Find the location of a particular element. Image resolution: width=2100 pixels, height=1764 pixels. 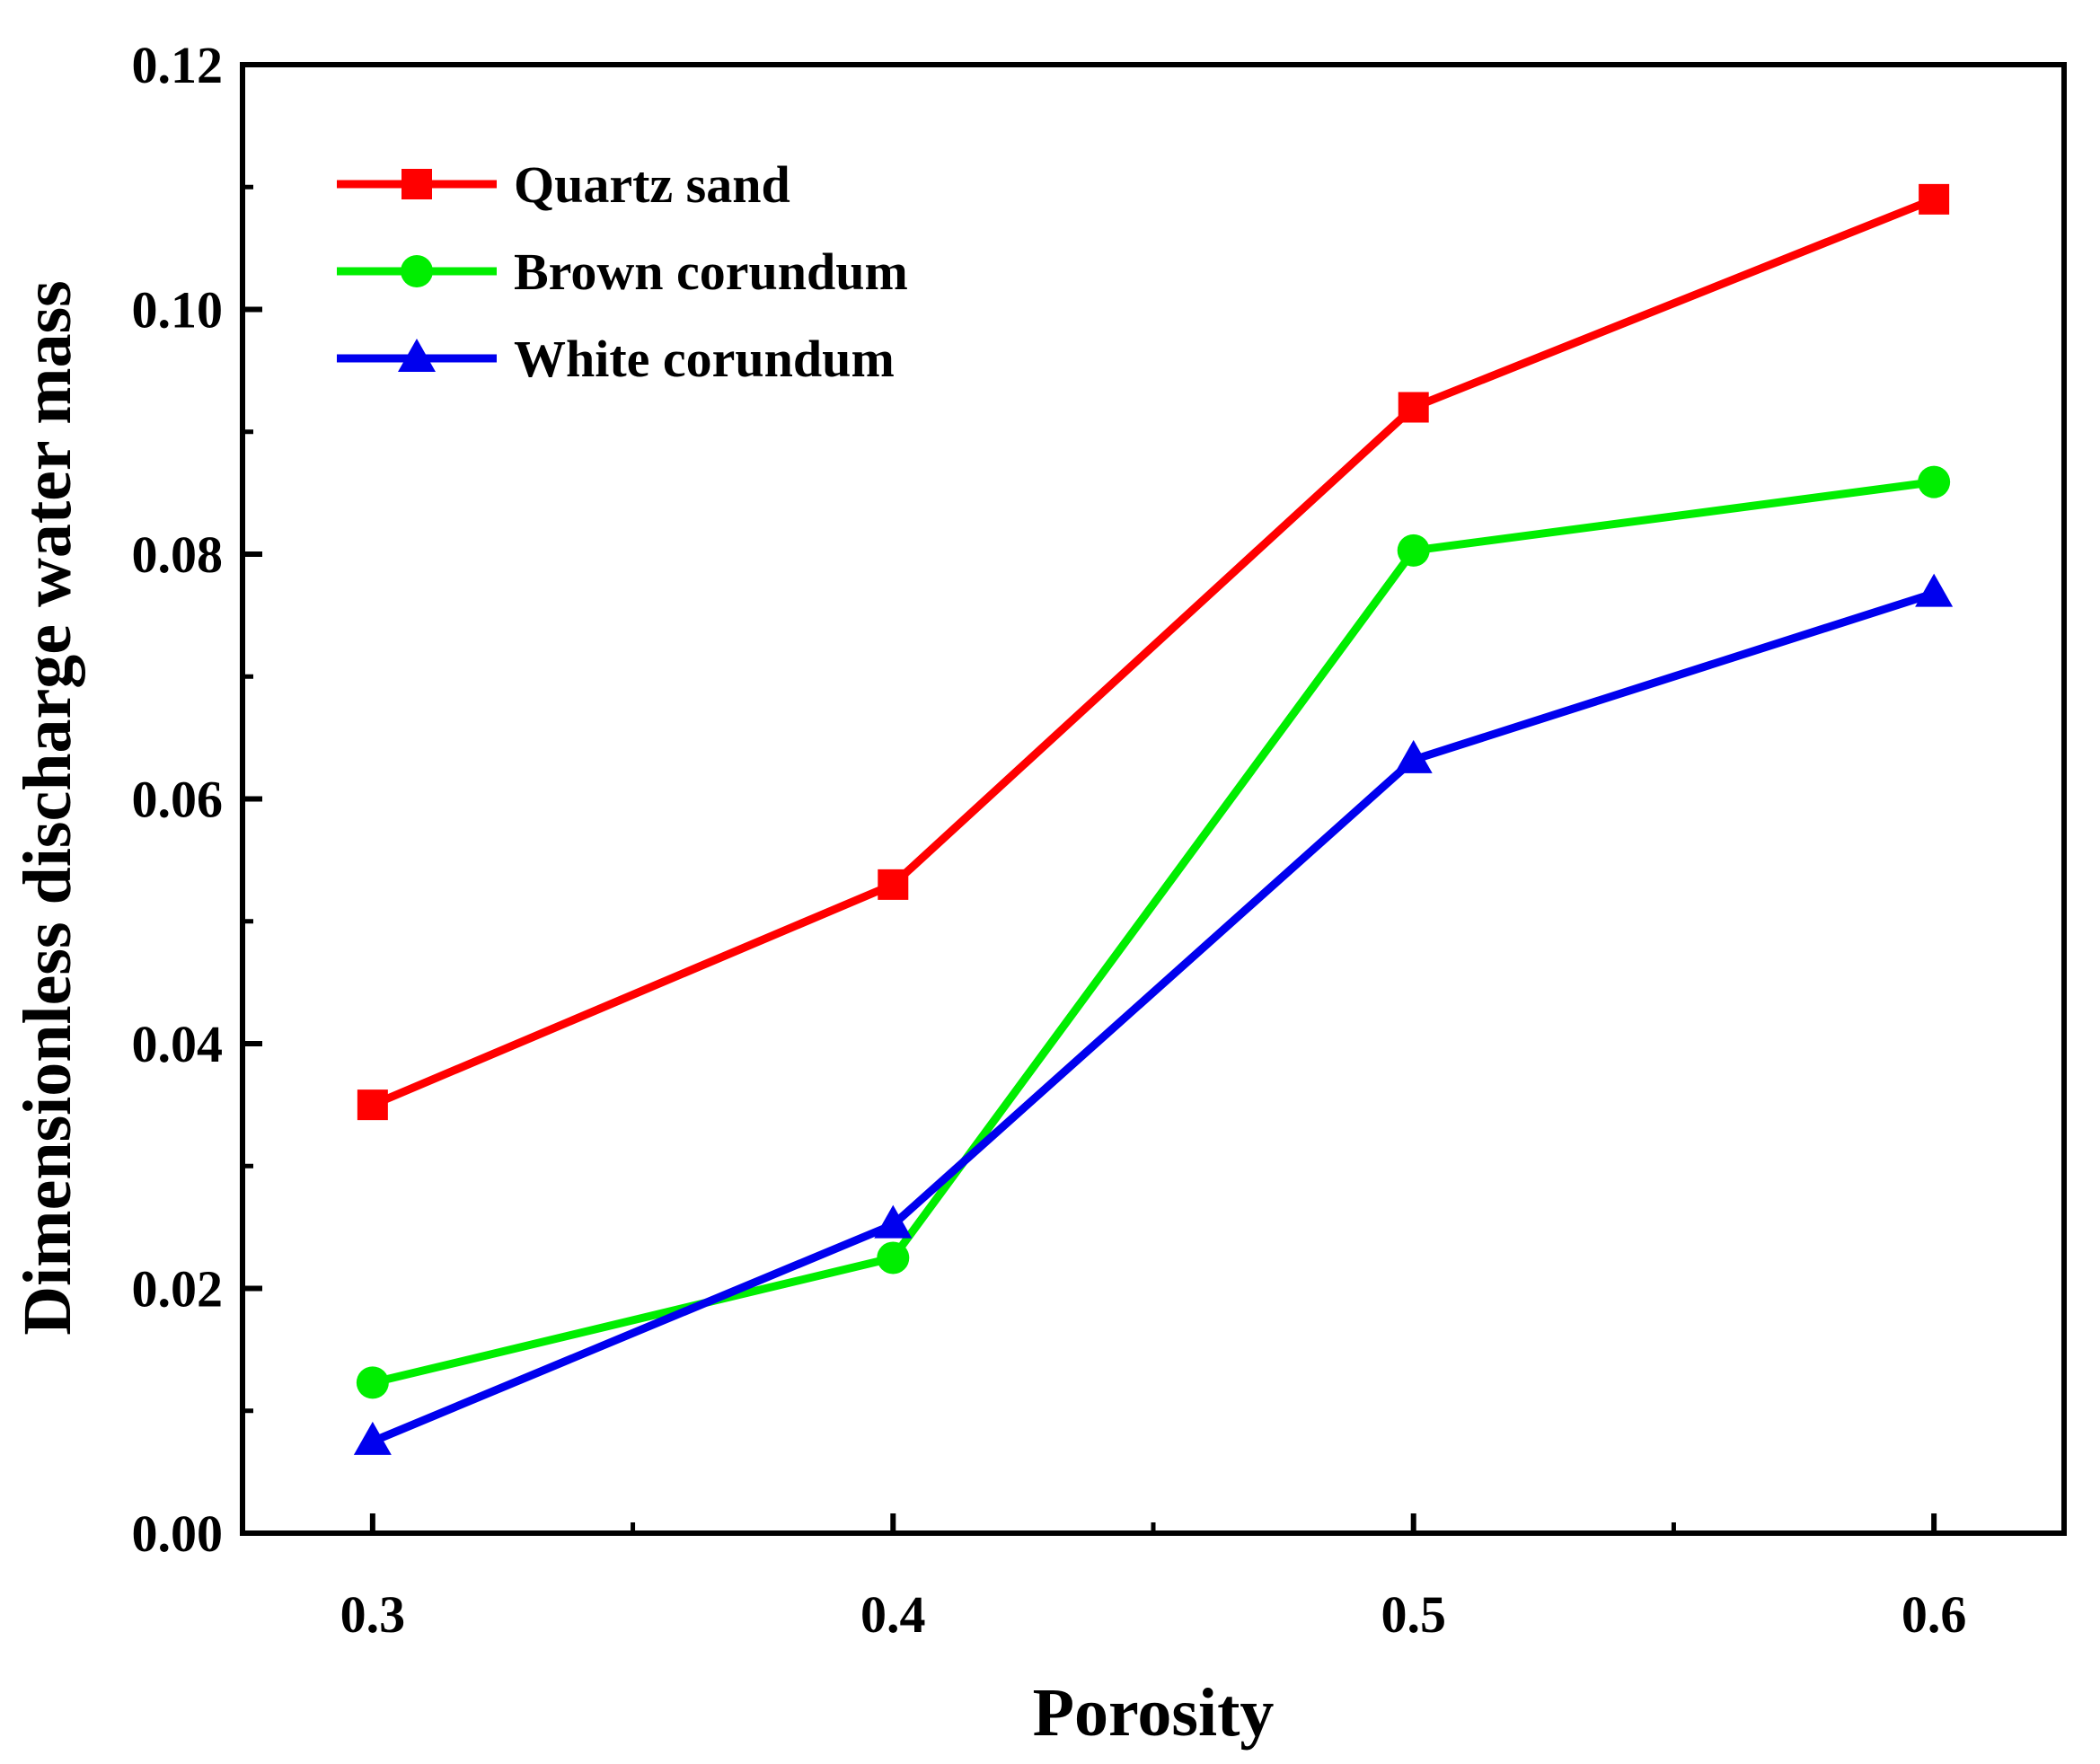

x-axis-title: Porosity is located at coordinates (1154, 1713).